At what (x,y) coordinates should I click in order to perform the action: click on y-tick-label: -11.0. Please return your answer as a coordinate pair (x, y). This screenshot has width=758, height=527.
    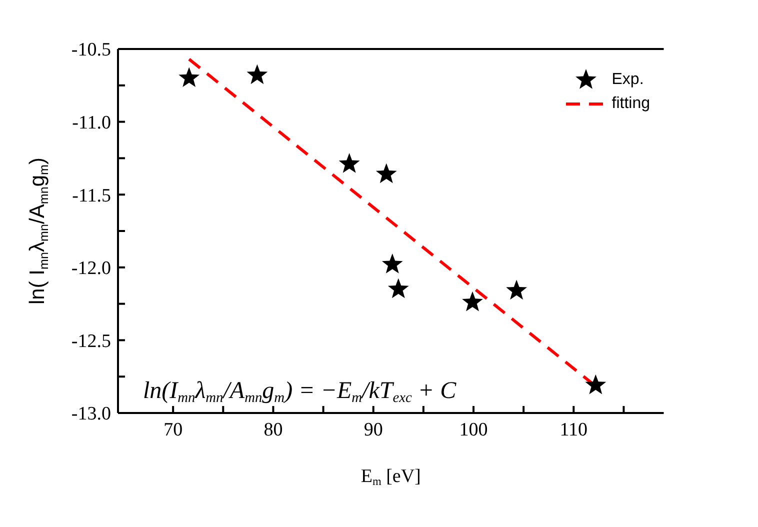
    Looking at the image, I should click on (91, 123).